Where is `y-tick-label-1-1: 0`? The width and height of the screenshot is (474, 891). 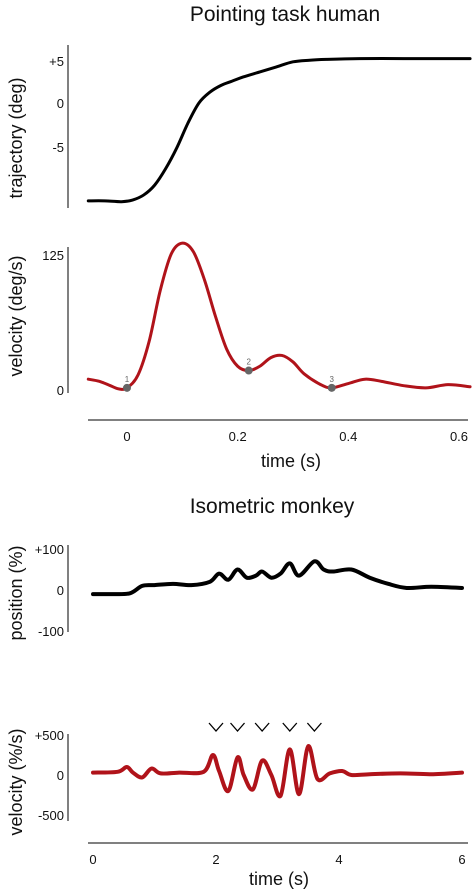 y-tick-label-1-1: 0 is located at coordinates (60, 390).